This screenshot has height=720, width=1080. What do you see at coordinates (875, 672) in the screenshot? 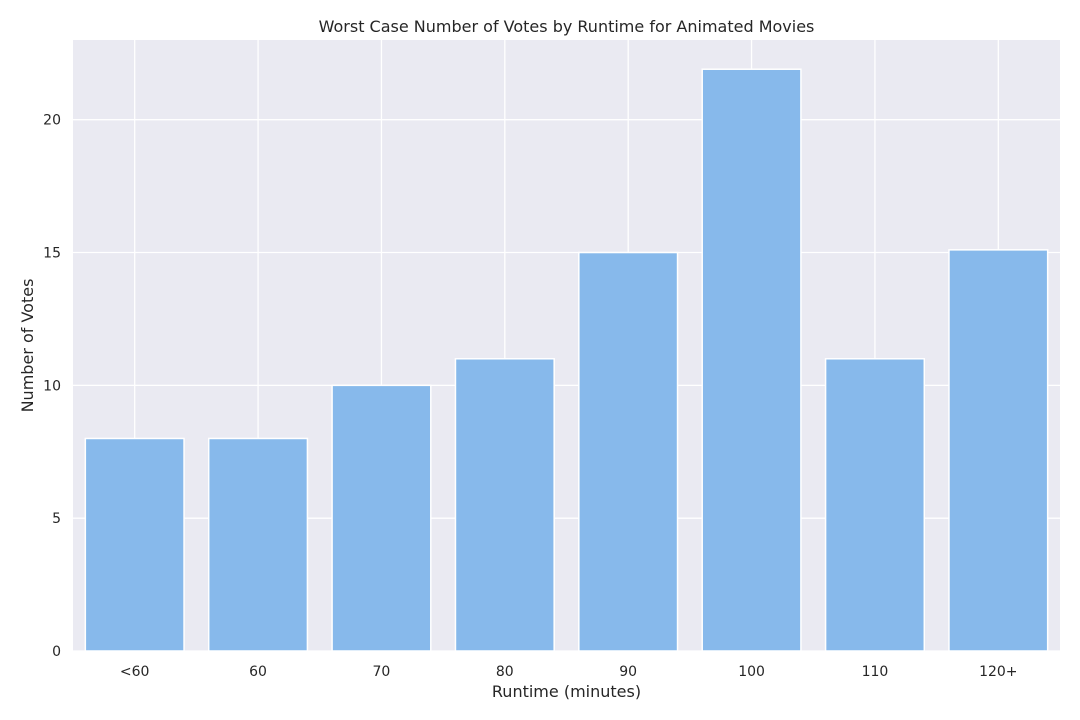
I see `x-tick-label: 110` at bounding box center [875, 672].